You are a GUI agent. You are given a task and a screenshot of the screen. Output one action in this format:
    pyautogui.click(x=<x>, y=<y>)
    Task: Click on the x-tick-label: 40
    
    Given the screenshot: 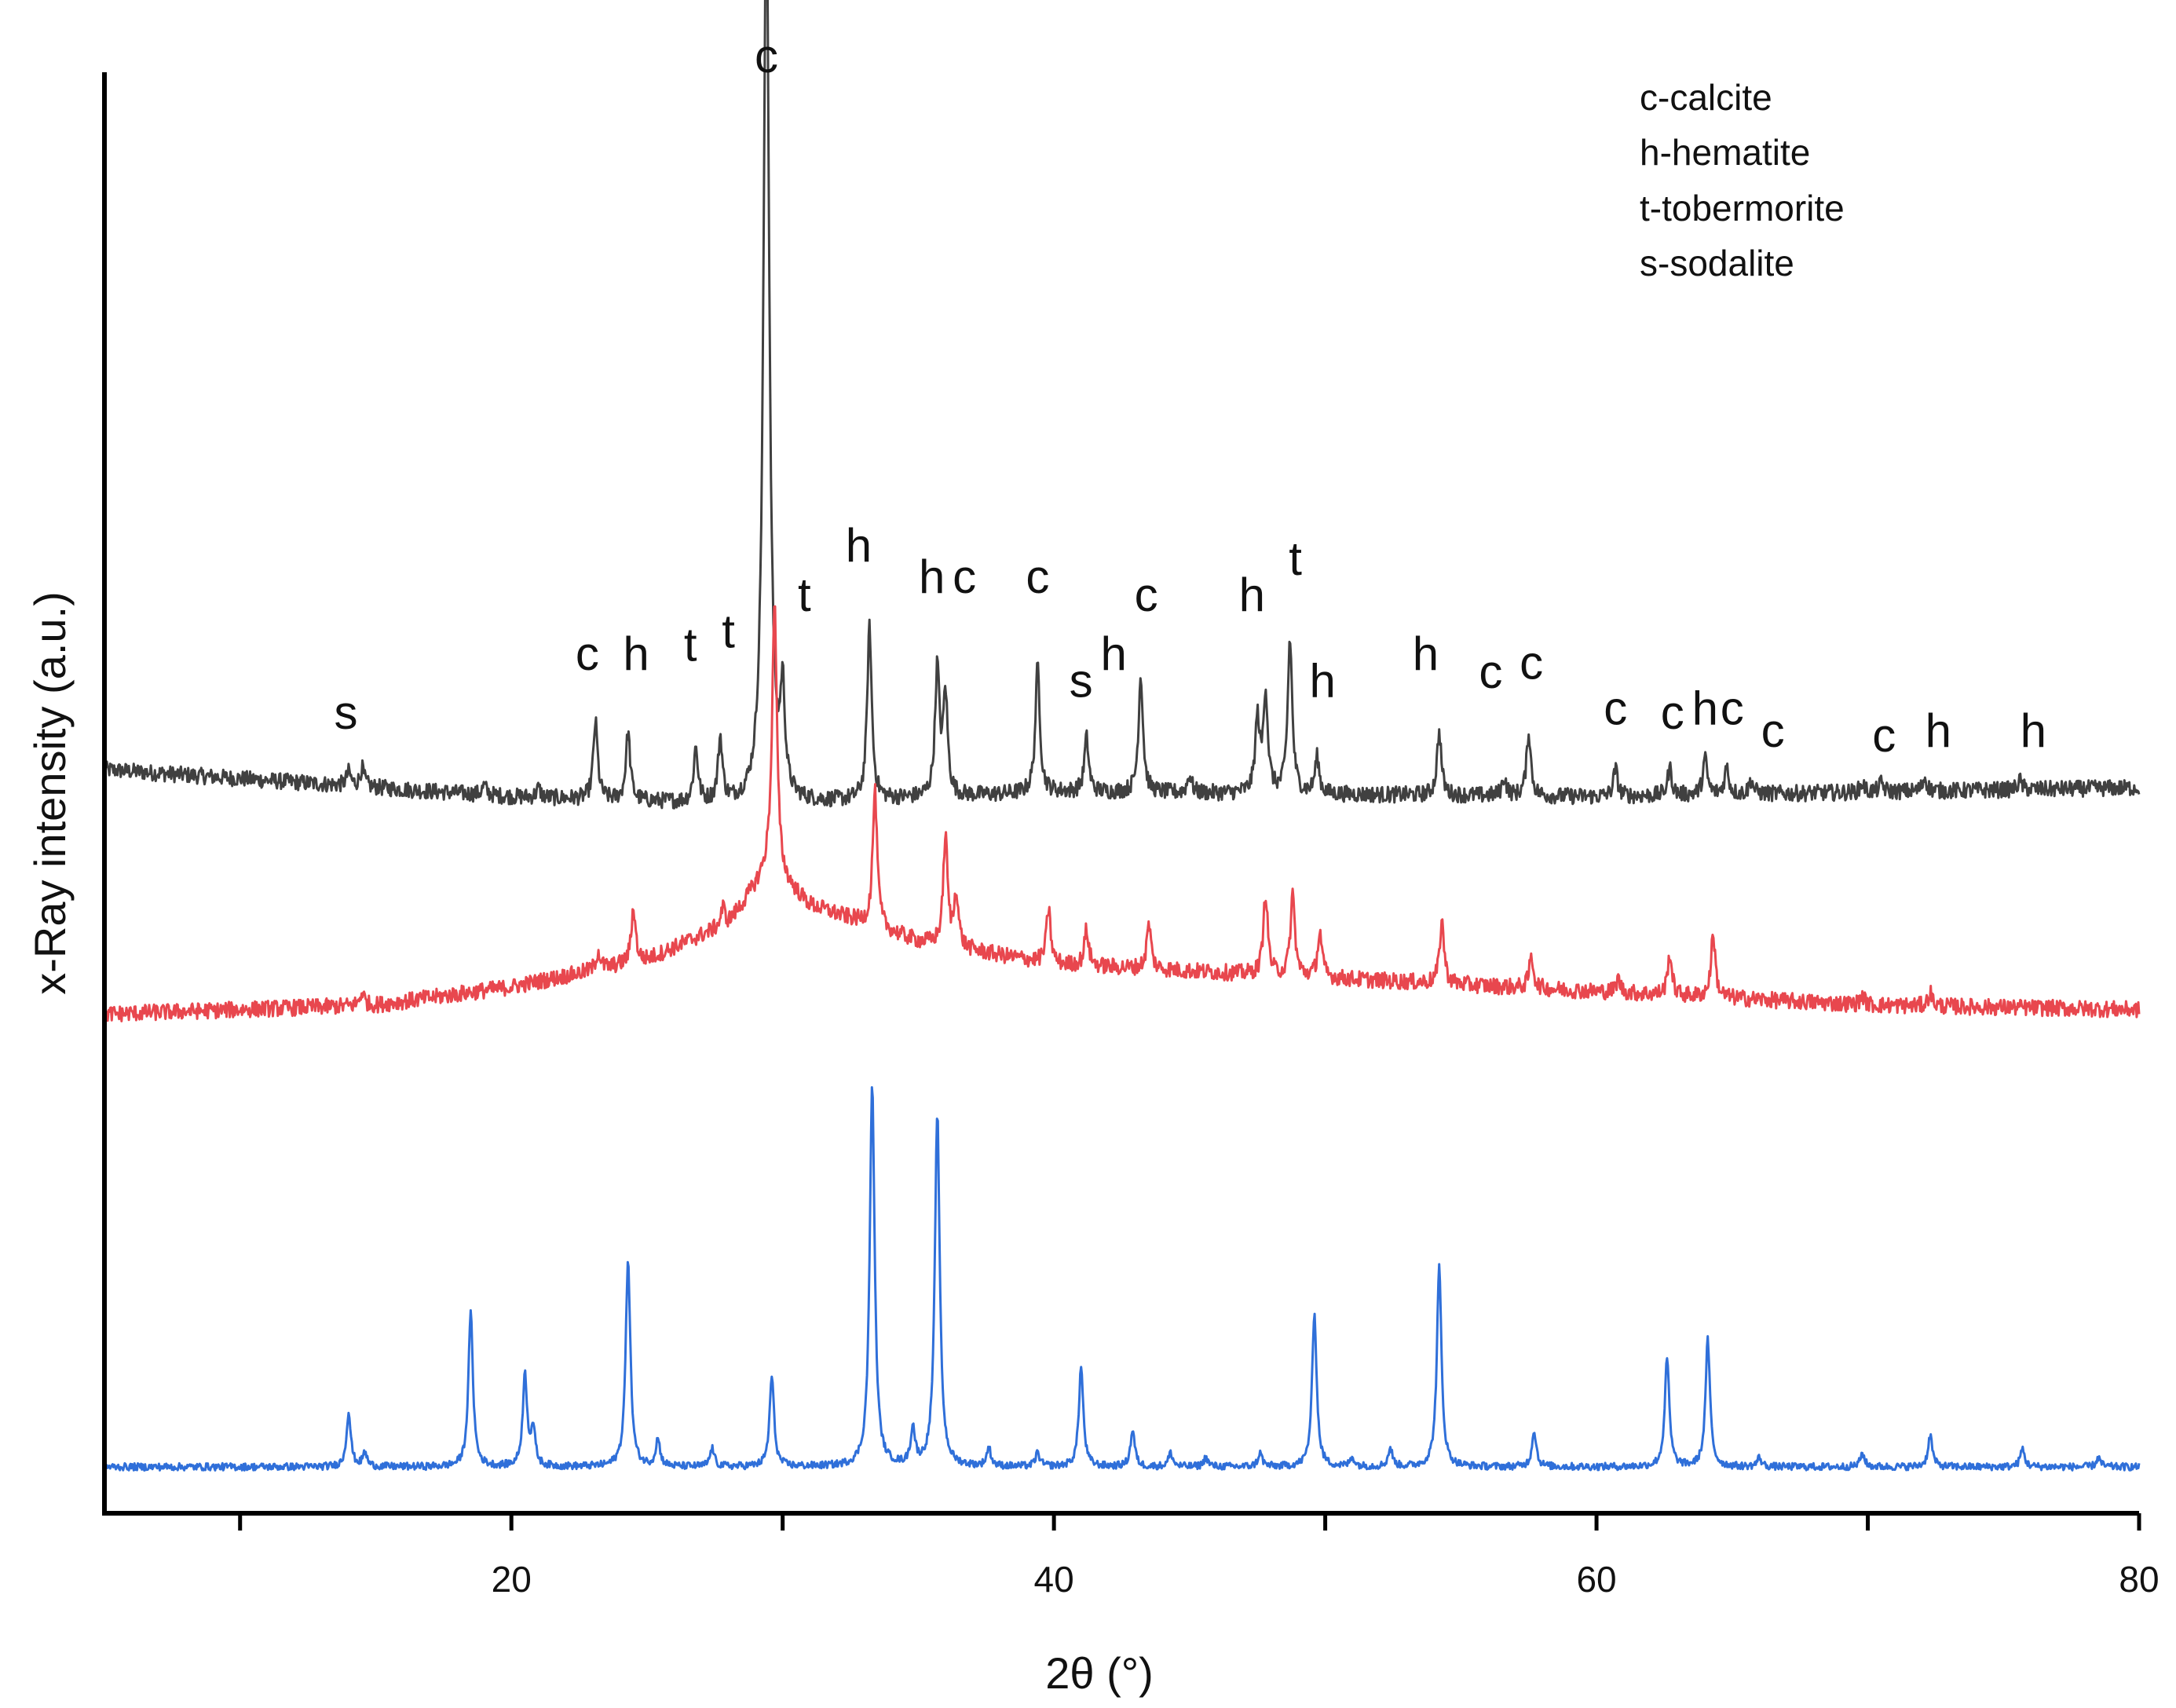 What is the action you would take?
    pyautogui.click(x=1054, y=1579)
    